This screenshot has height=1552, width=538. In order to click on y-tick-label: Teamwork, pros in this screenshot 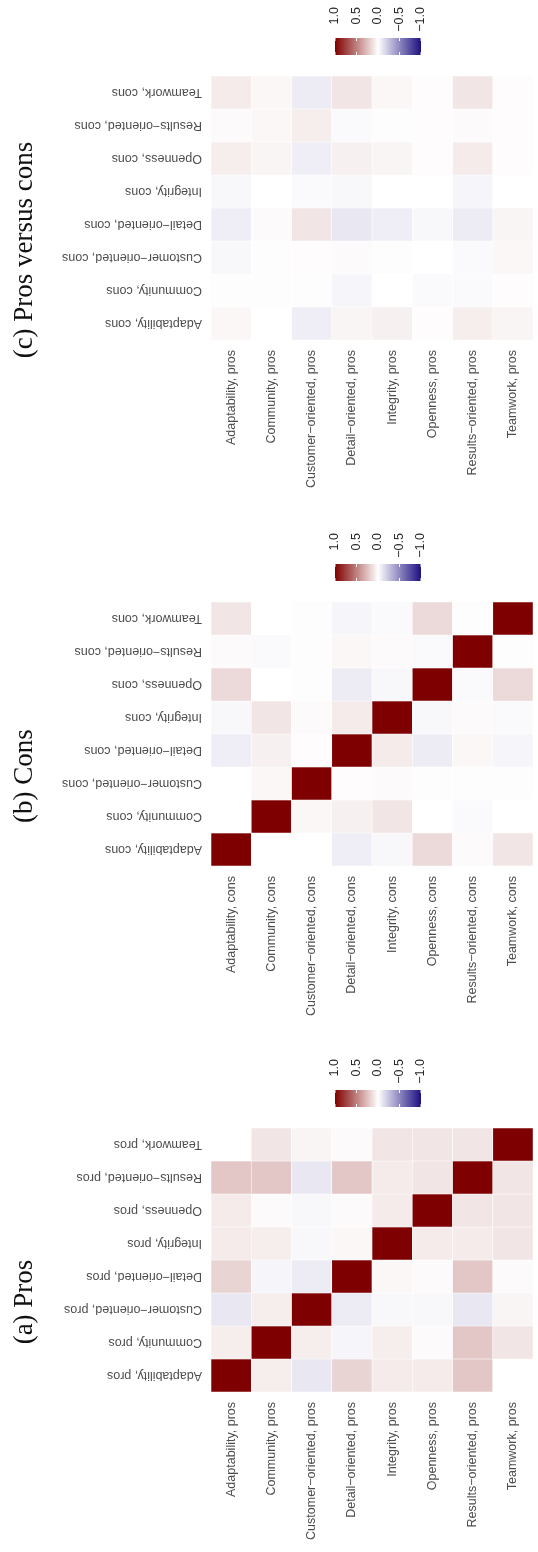, I will do `click(157, 1145)`.